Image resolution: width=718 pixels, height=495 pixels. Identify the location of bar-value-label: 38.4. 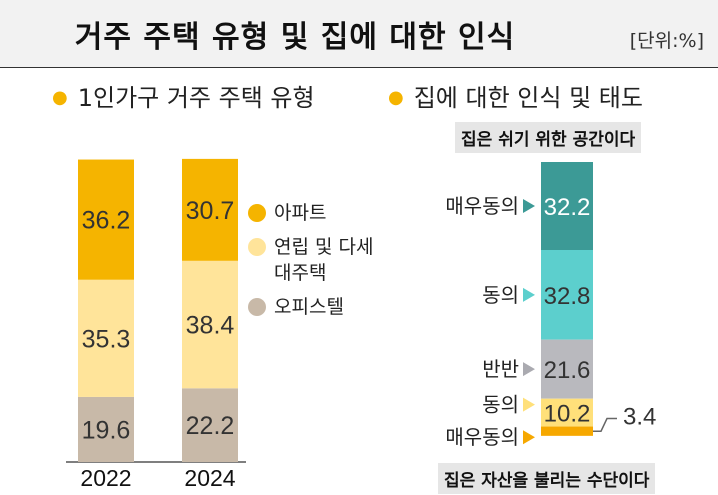
(210, 326).